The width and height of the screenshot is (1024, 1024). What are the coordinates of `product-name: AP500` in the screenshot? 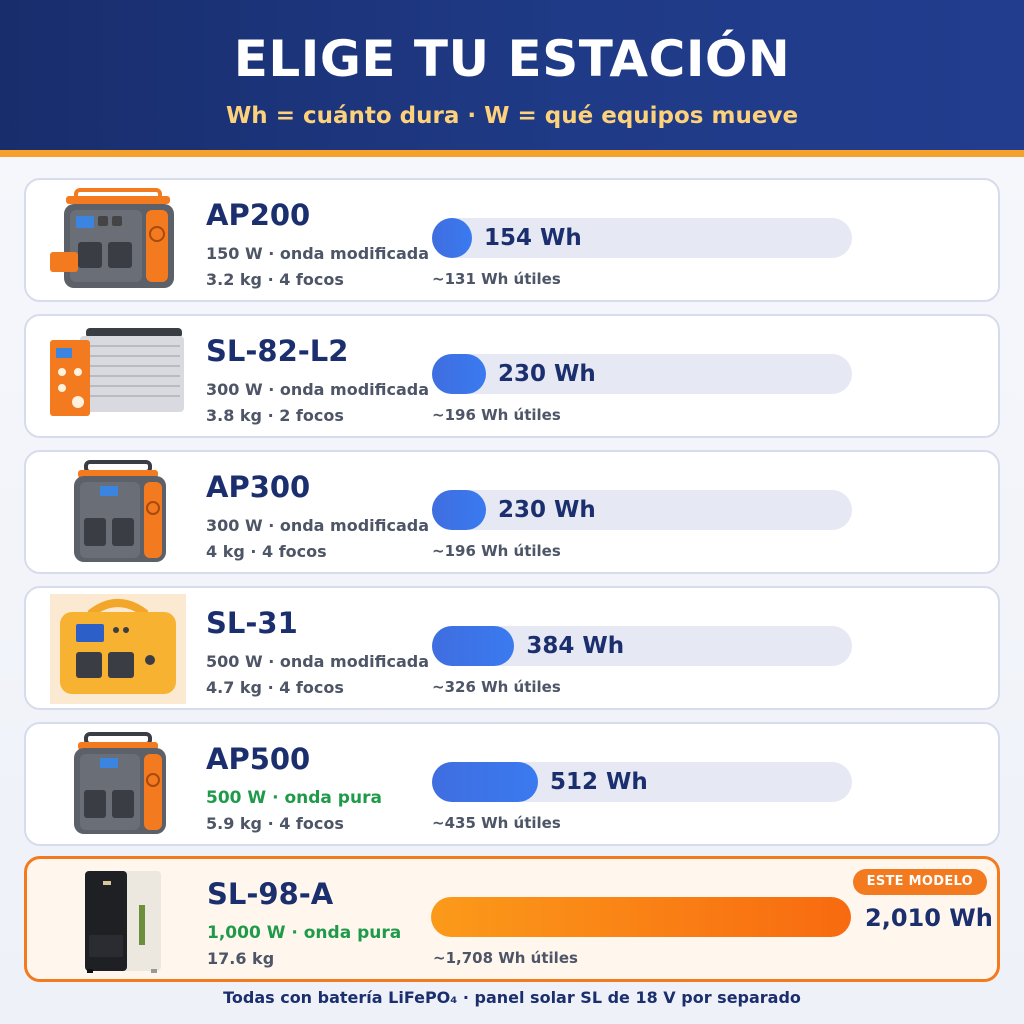 It's located at (258, 759).